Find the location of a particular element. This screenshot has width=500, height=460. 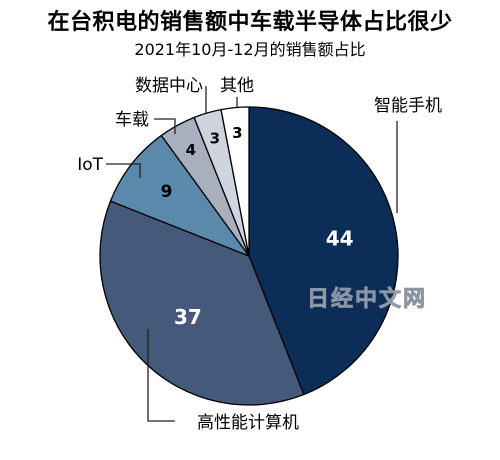

value-label-4: 4 is located at coordinates (191, 150).